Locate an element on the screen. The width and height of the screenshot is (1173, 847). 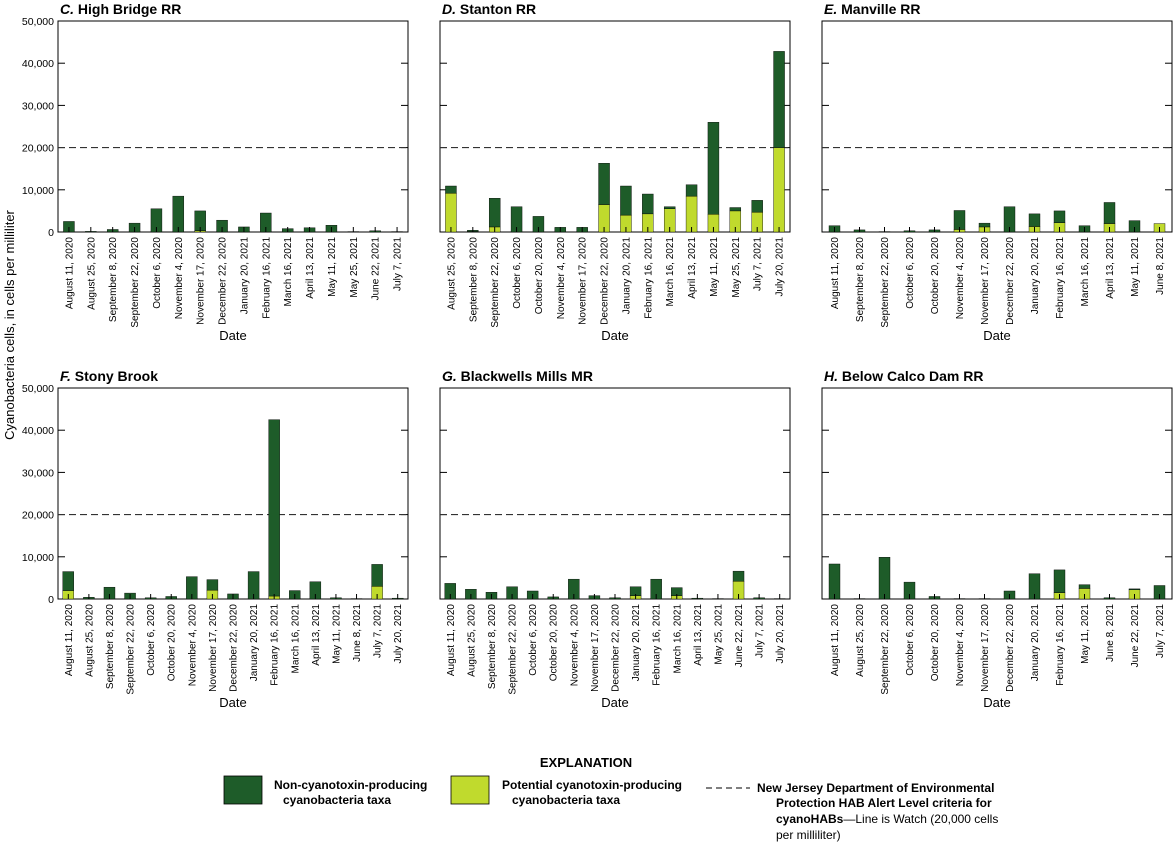
legend-alert-line3: cyanoHABs—Line is Watch (20,000 cells is located at coordinates (887, 819).